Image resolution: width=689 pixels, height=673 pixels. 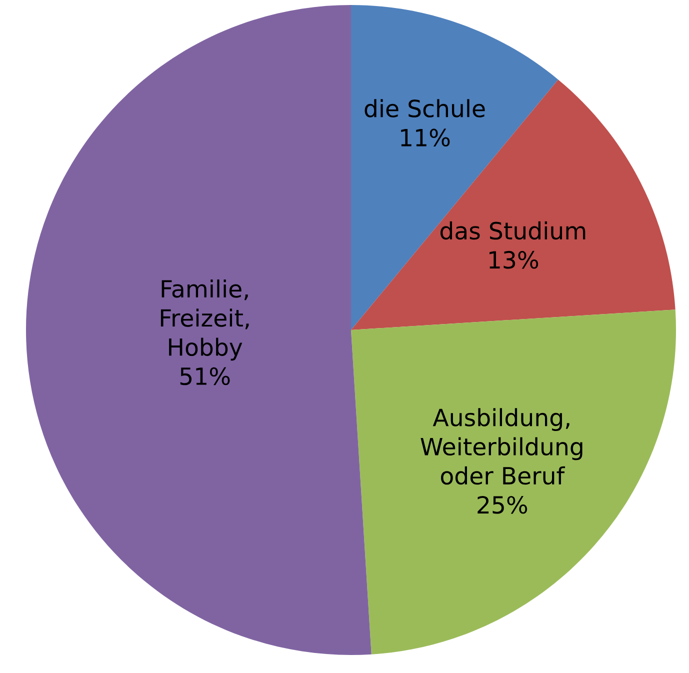 I want to click on data-label: 25%, so click(x=503, y=505).